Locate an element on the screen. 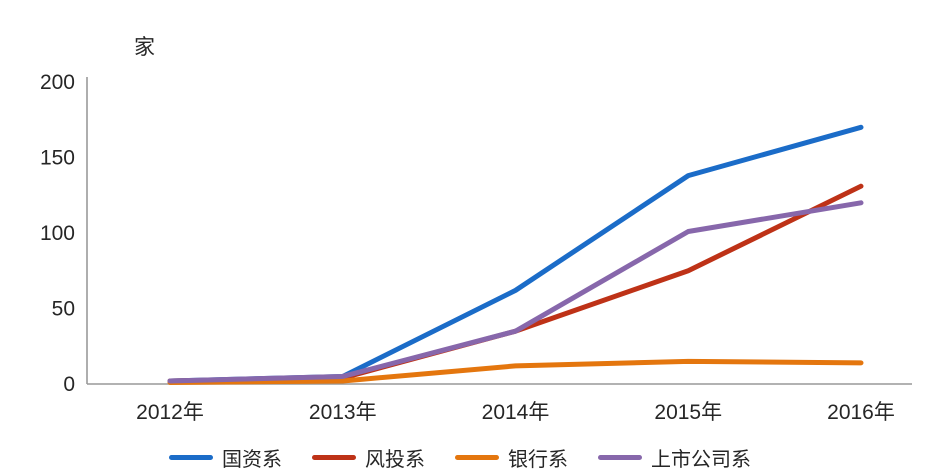  legend-item-国资系: 国资系 is located at coordinates (225, 457).